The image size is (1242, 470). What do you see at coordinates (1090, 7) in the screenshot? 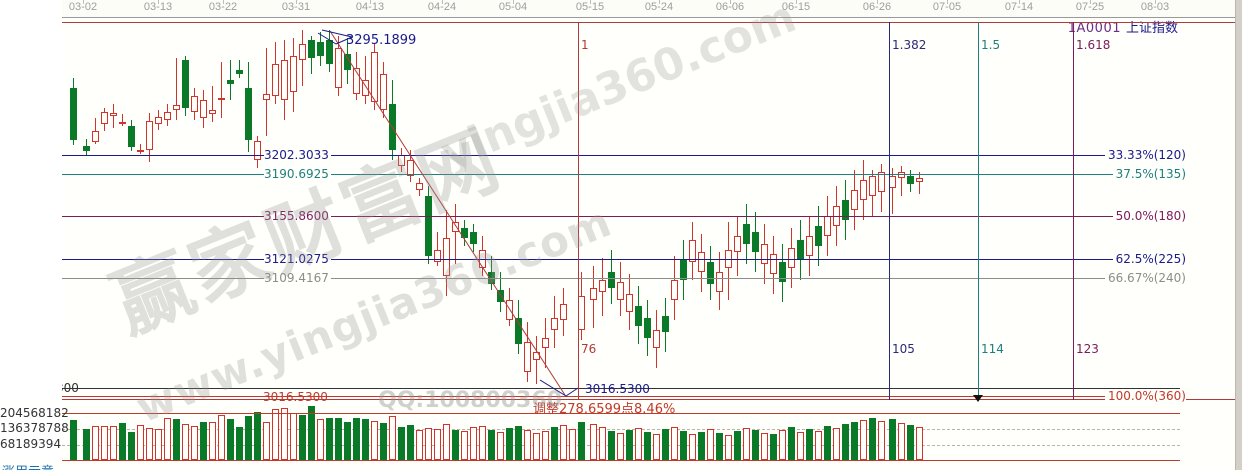
I see `date-tick-label: 07-25` at bounding box center [1090, 7].